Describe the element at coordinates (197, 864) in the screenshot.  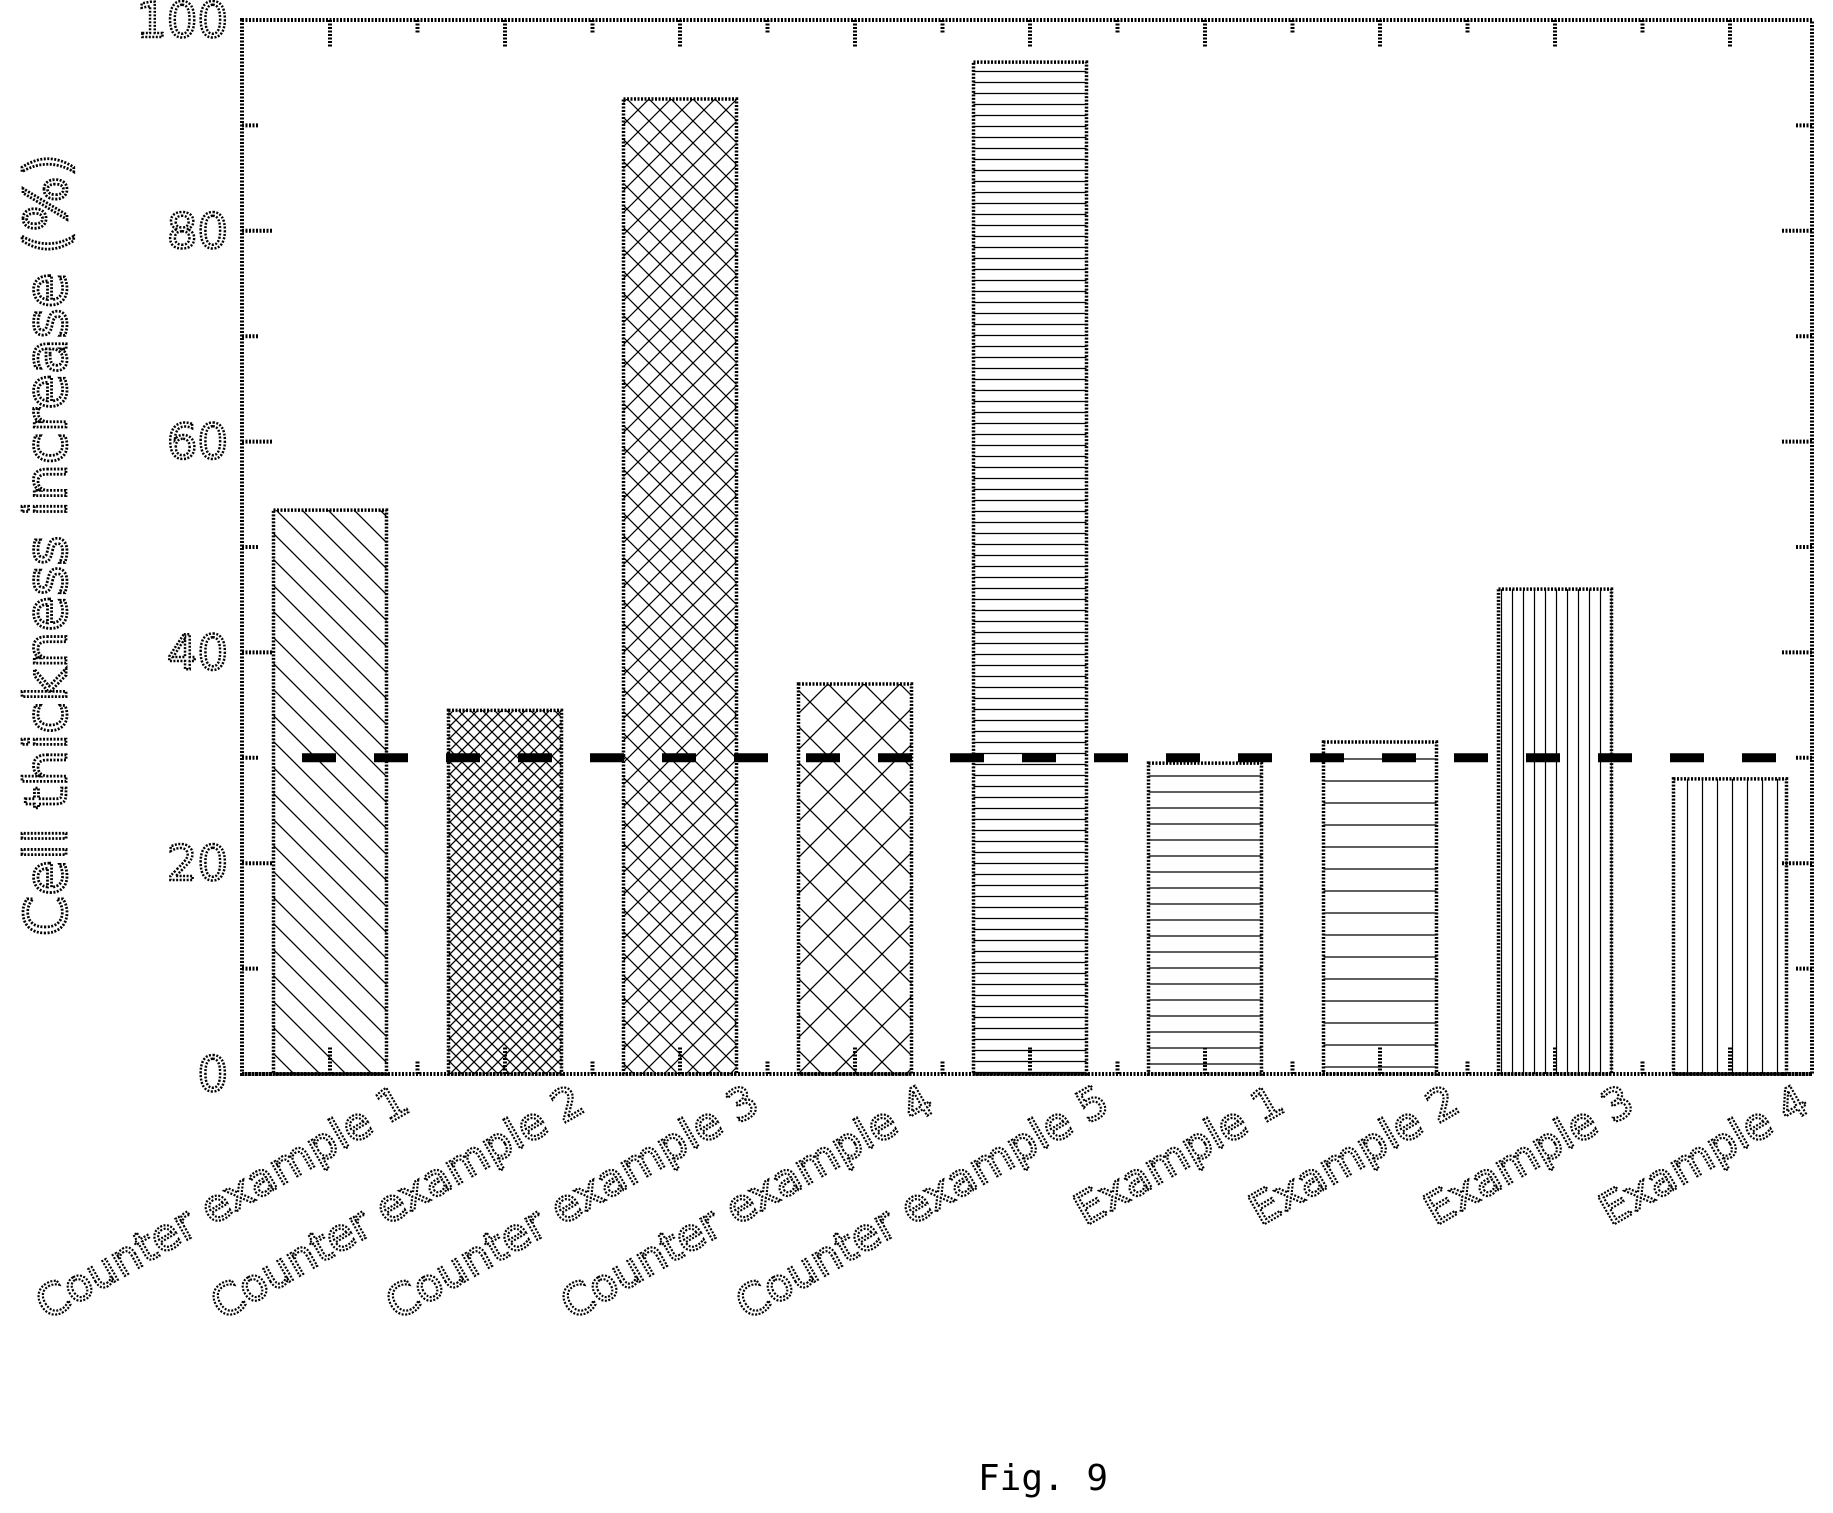
I see `y-tick-label: 20` at that location.